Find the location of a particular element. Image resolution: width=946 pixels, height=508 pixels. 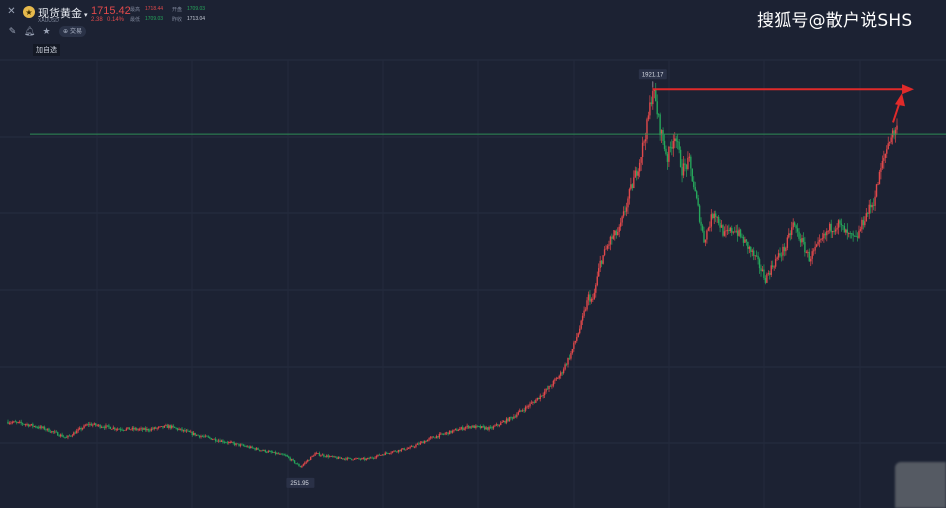

bell-icon: 🔔︎ is located at coordinates (29, 31).